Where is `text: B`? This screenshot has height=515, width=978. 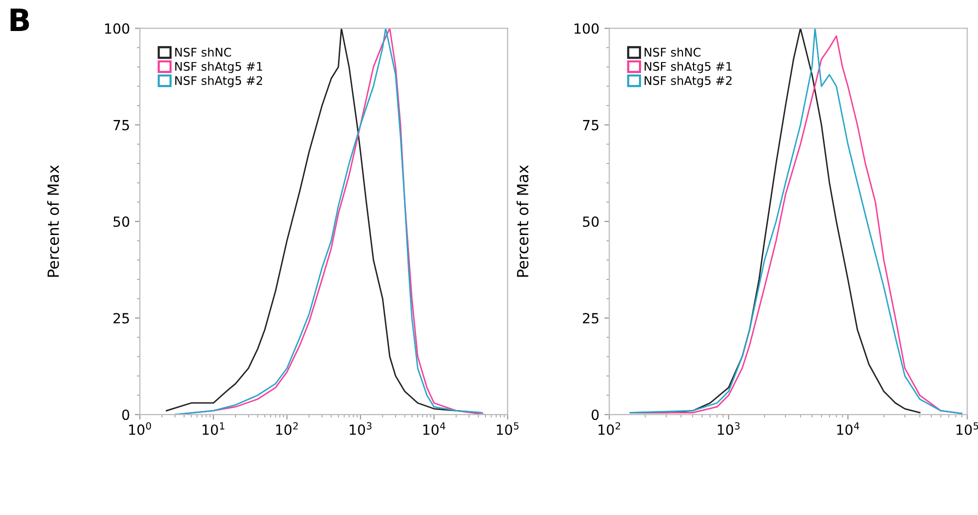
text: B is located at coordinates (19, 19).